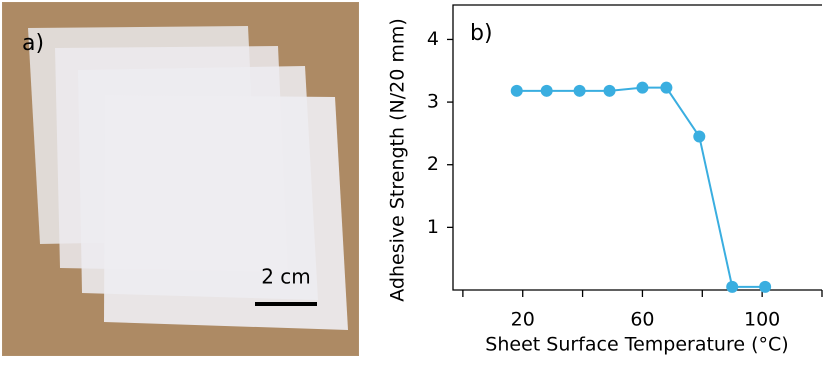 The width and height of the screenshot is (827, 367). What do you see at coordinates (762, 320) in the screenshot?
I see `x-tick-label: 100` at bounding box center [762, 320].